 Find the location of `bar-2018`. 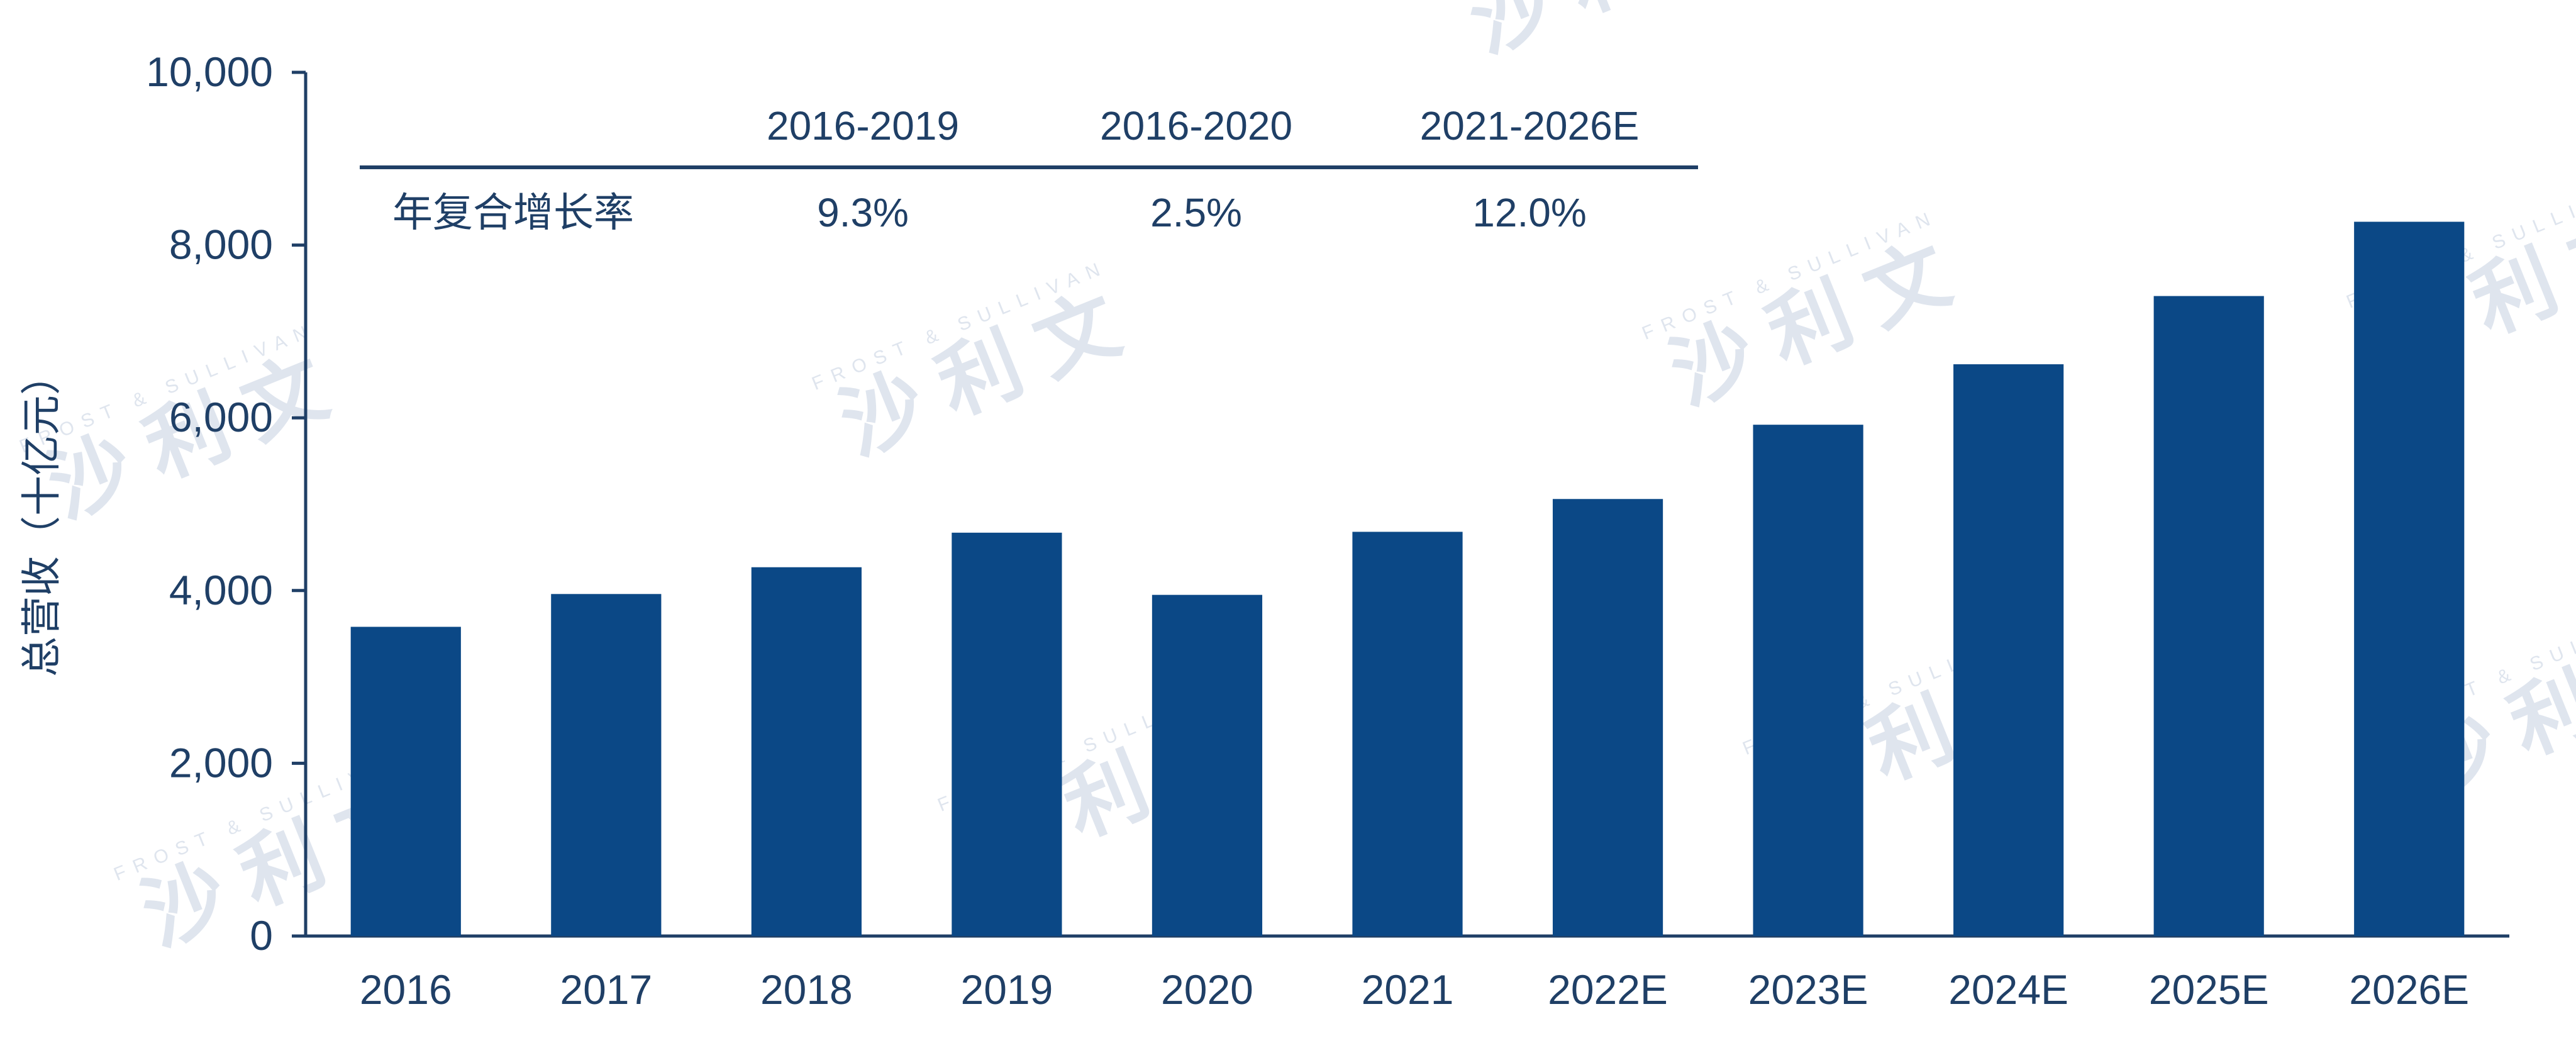

bar-2018 is located at coordinates (806, 751).